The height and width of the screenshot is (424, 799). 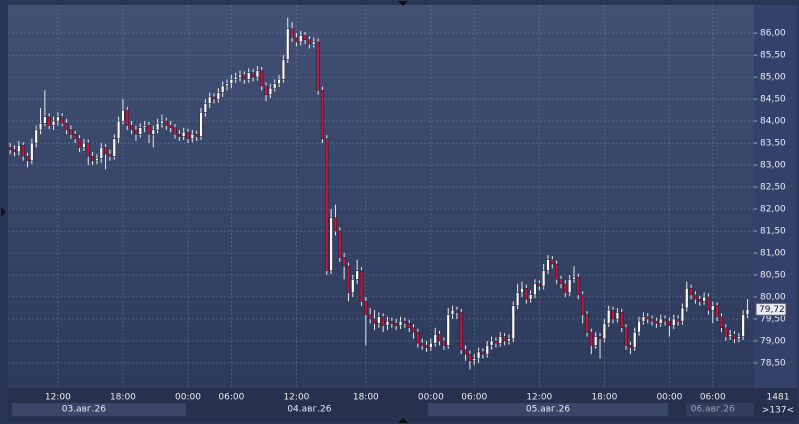 What do you see at coordinates (773, 122) in the screenshot?
I see `y-tick-label: 84,00` at bounding box center [773, 122].